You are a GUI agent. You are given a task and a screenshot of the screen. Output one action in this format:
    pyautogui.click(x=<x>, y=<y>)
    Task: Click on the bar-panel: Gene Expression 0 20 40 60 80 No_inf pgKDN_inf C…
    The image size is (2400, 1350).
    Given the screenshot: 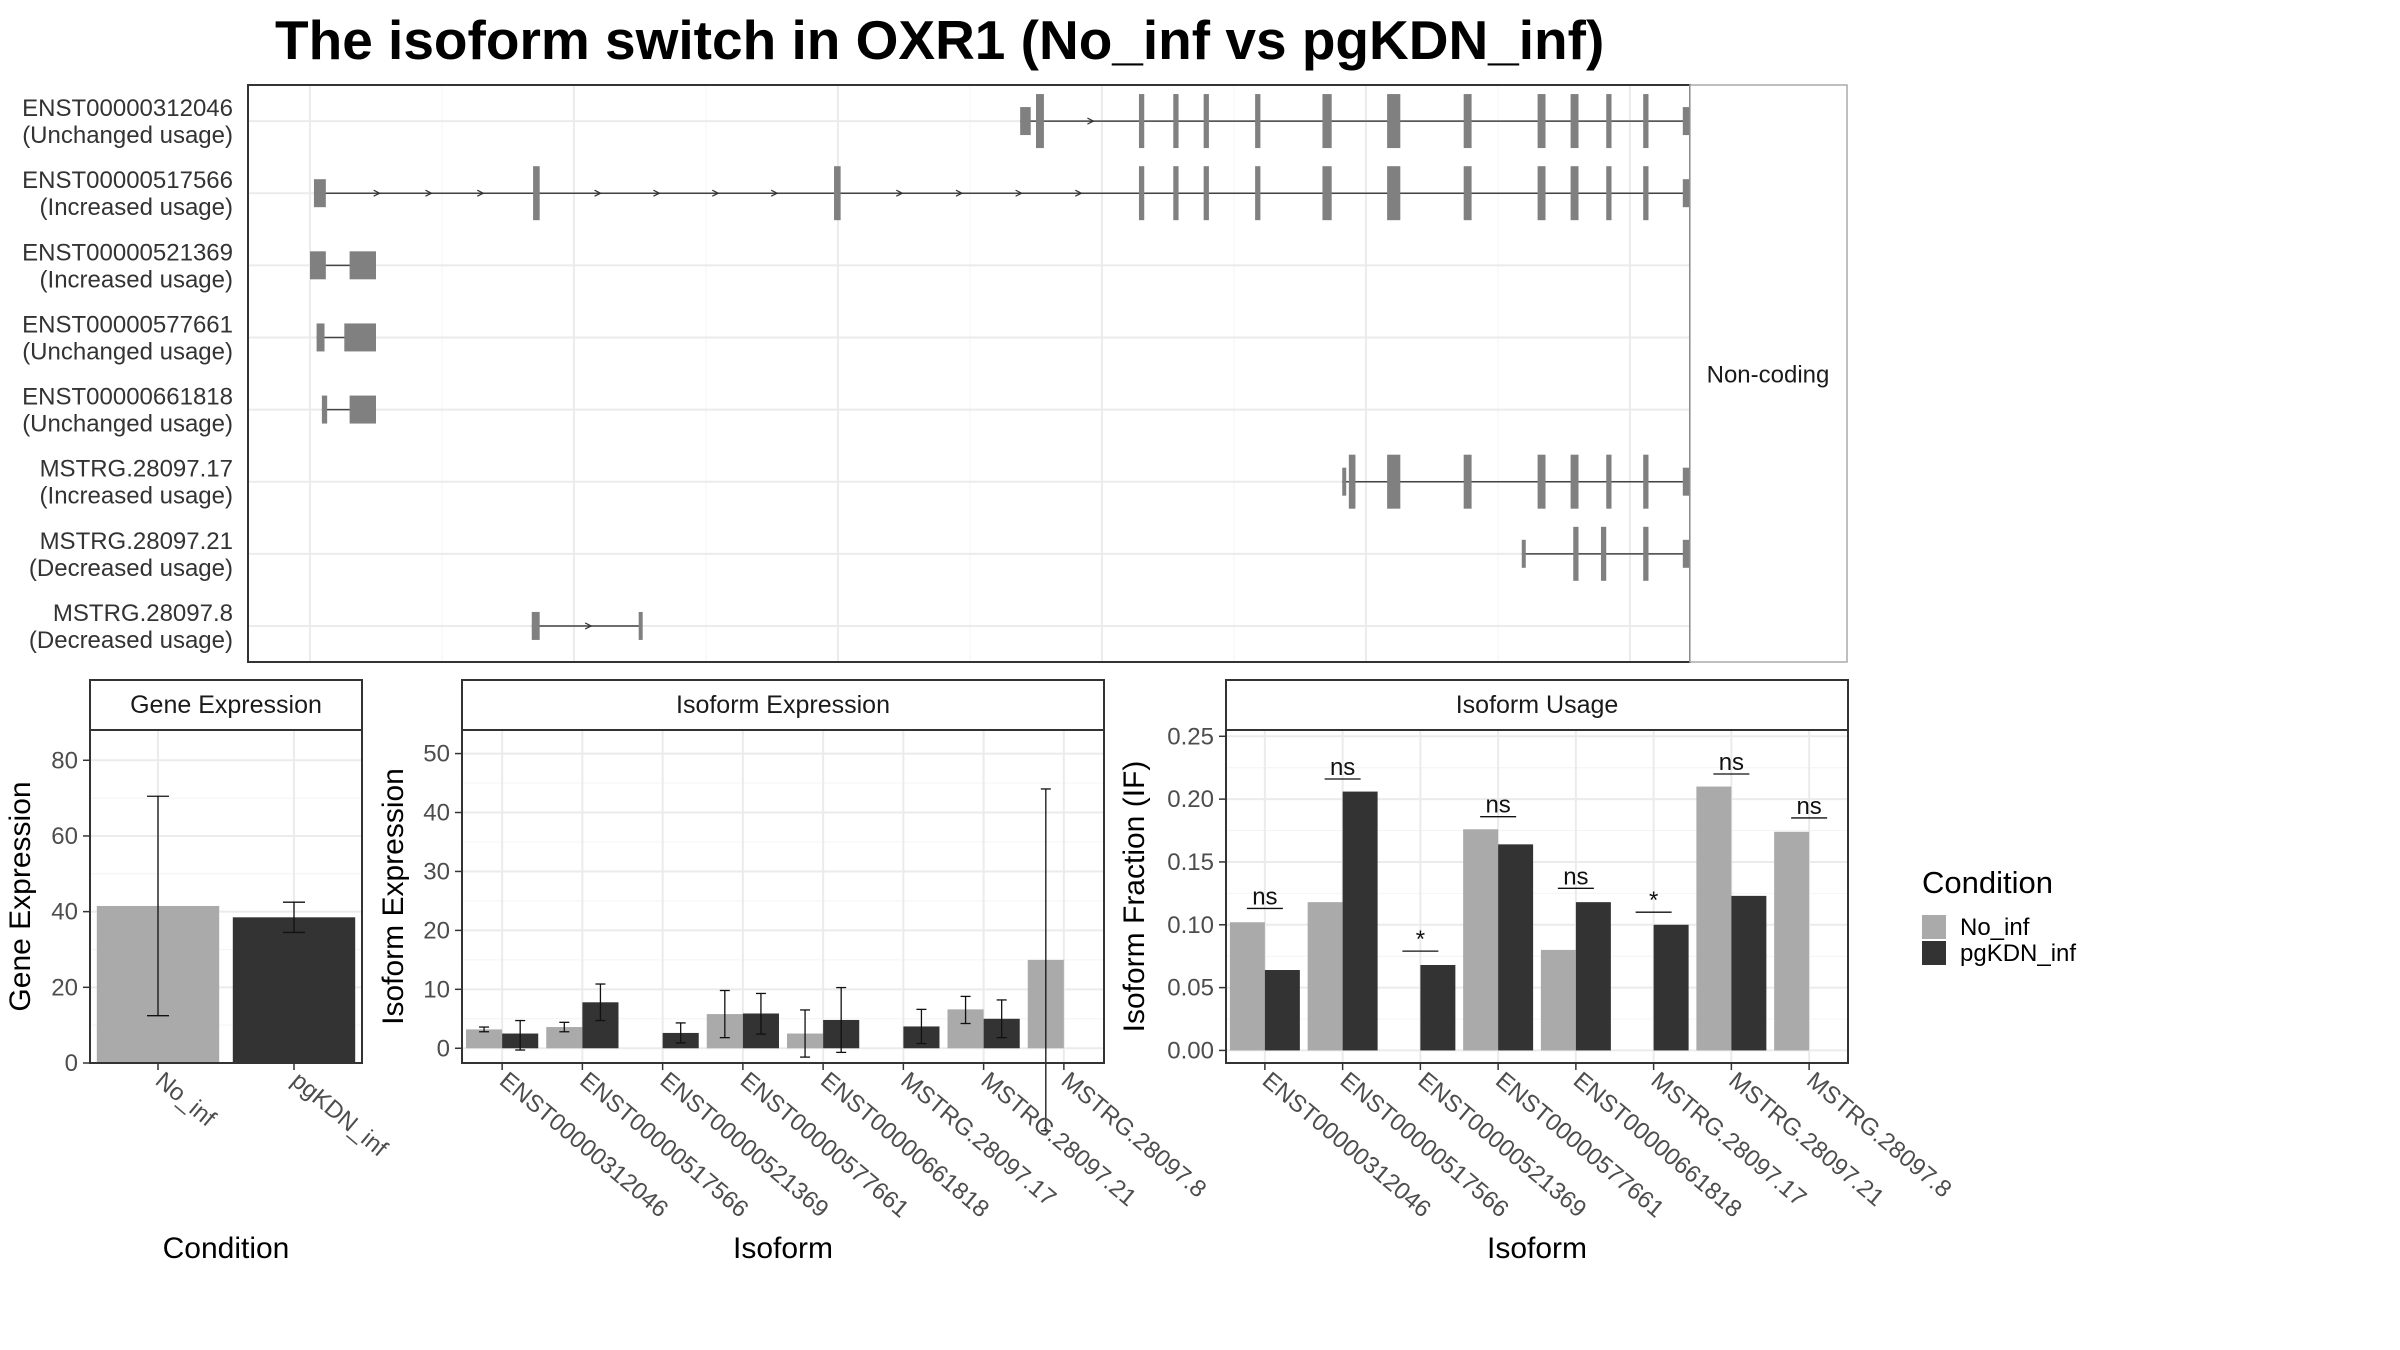 What is the action you would take?
    pyautogui.click(x=198, y=972)
    